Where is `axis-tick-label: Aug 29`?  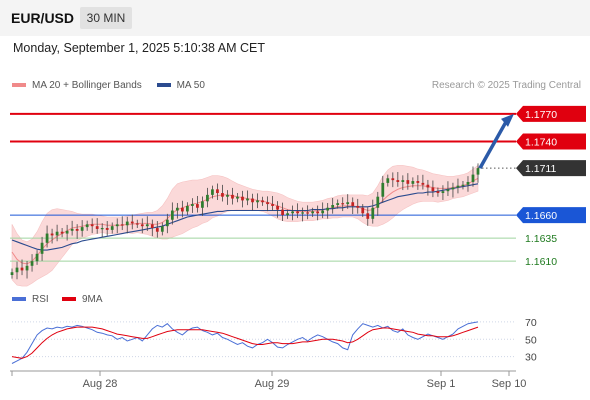 axis-tick-label: Aug 29 is located at coordinates (272, 384).